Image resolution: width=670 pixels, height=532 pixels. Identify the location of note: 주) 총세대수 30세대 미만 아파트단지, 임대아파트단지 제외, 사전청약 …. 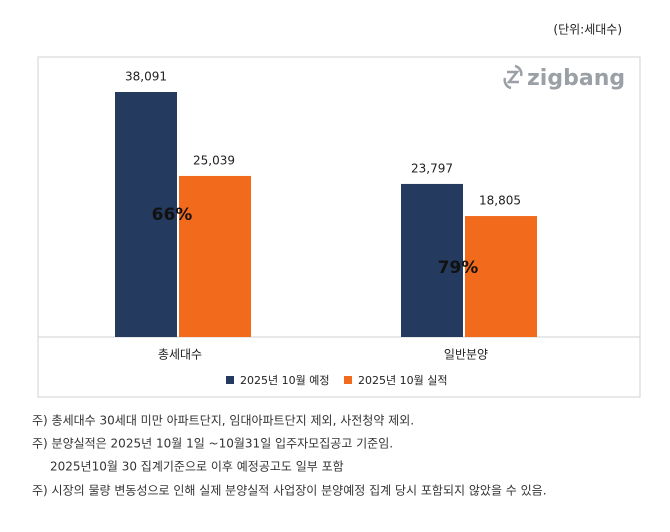
(223, 420).